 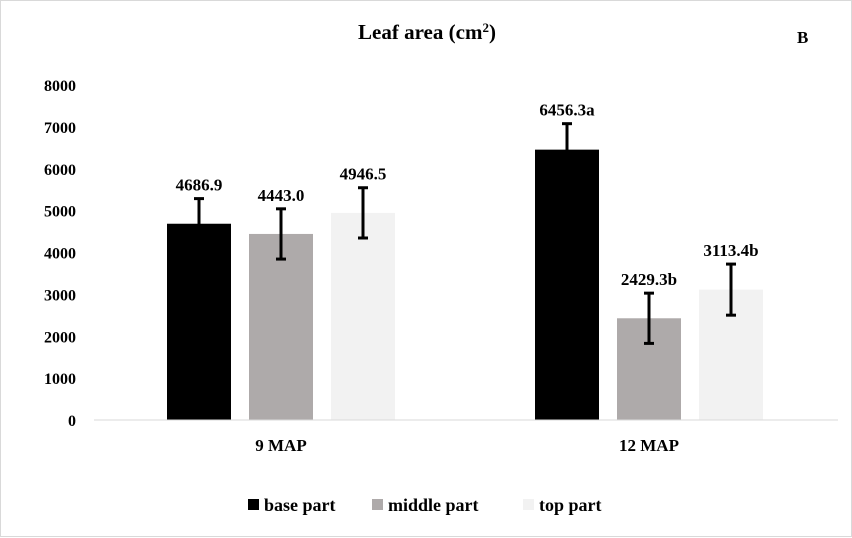 I want to click on legend-label: middle part, so click(x=433, y=505).